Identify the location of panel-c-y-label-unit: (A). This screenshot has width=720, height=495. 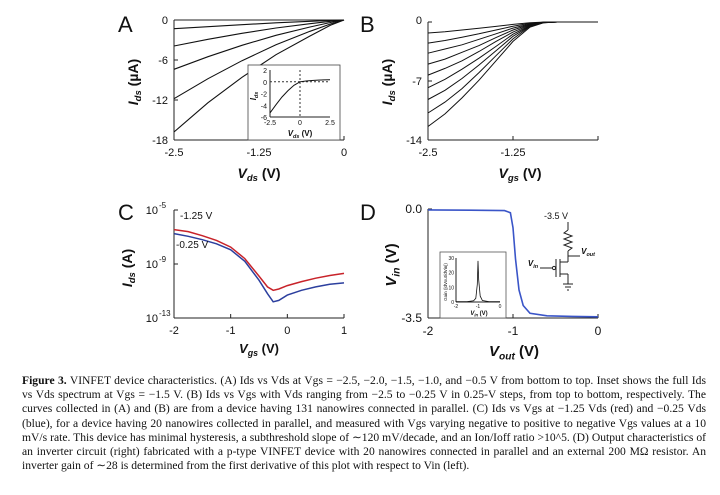
(127, 260).